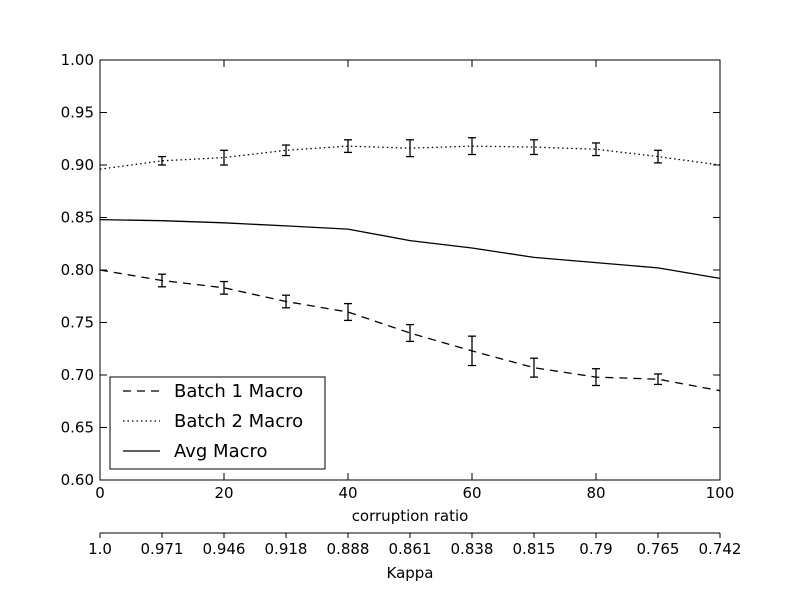 The height and width of the screenshot is (600, 800). I want to click on kappa-tick-label: 0.838, so click(472, 549).